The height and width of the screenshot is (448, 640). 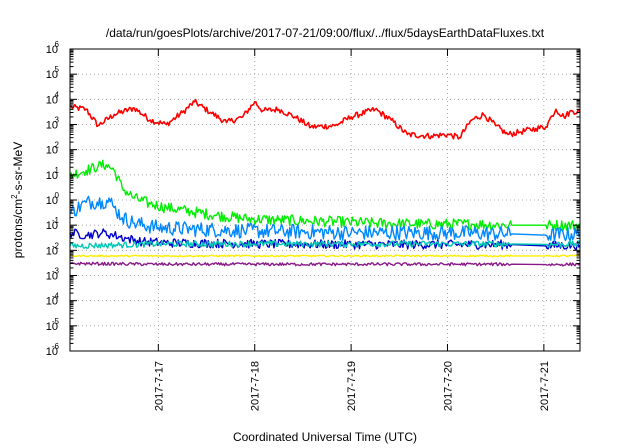 What do you see at coordinates (53, 224) in the screenshot?
I see `y-tick-label: 10-1` at bounding box center [53, 224].